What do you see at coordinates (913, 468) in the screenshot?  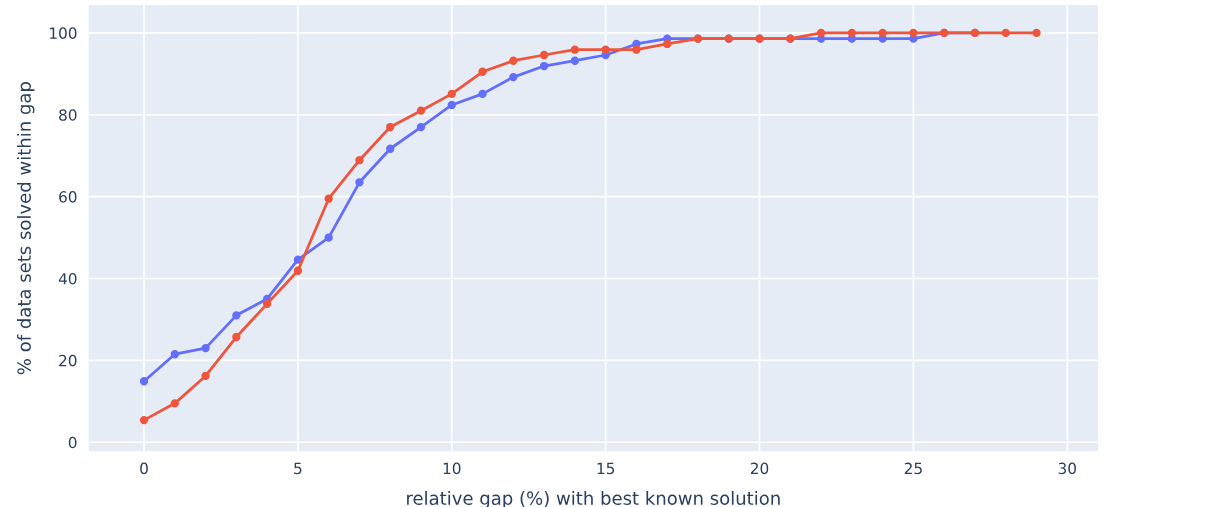 I see `x-tick-label: 25` at bounding box center [913, 468].